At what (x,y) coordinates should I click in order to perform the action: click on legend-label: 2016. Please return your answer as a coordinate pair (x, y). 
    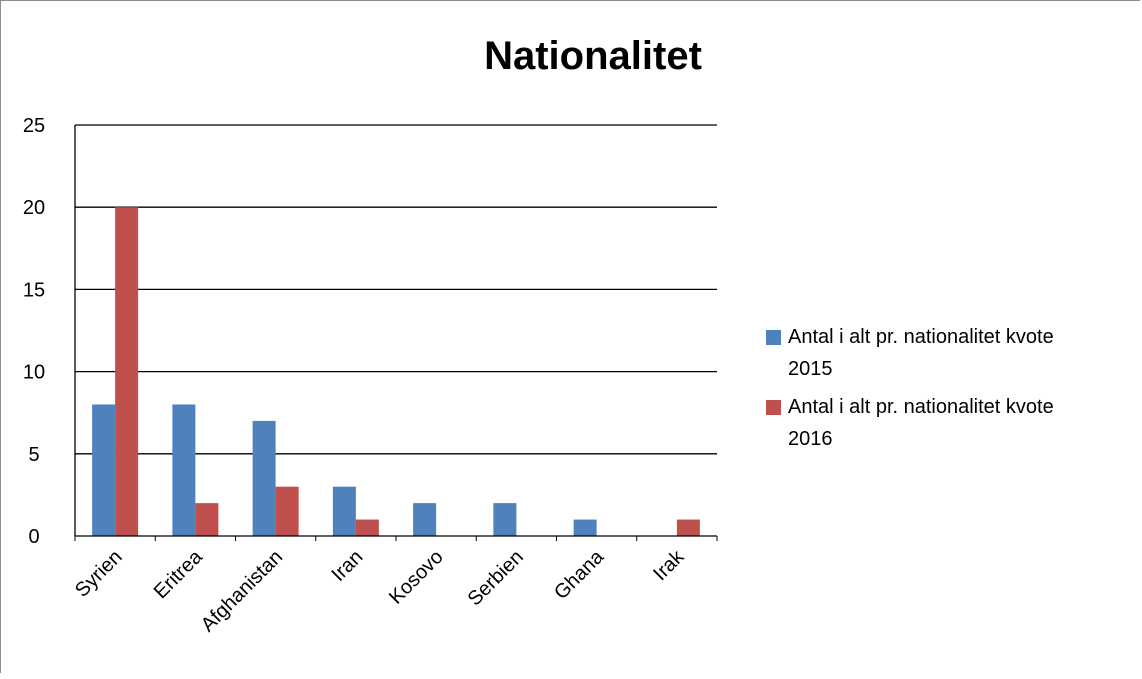
    Looking at the image, I should click on (810, 439).